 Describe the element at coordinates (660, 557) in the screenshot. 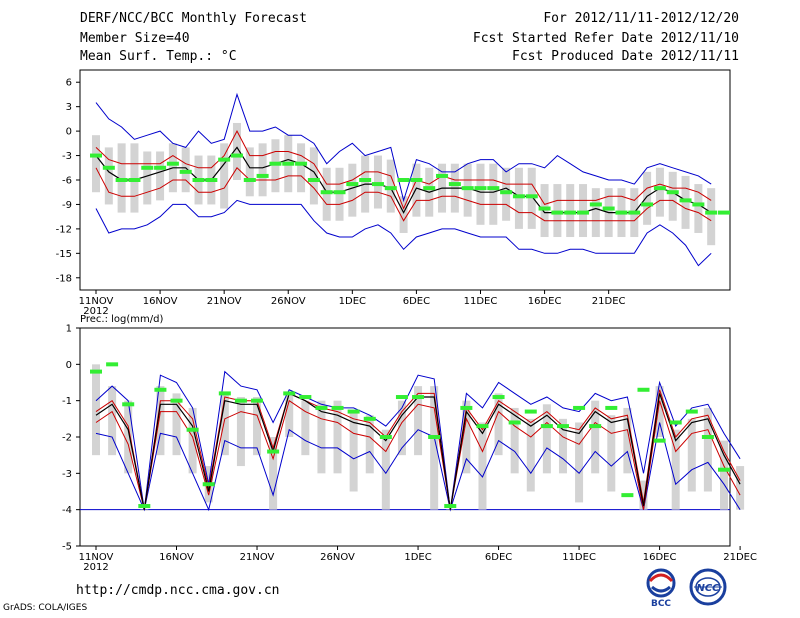

I see `prec-x-tick-label: 16DEC` at that location.